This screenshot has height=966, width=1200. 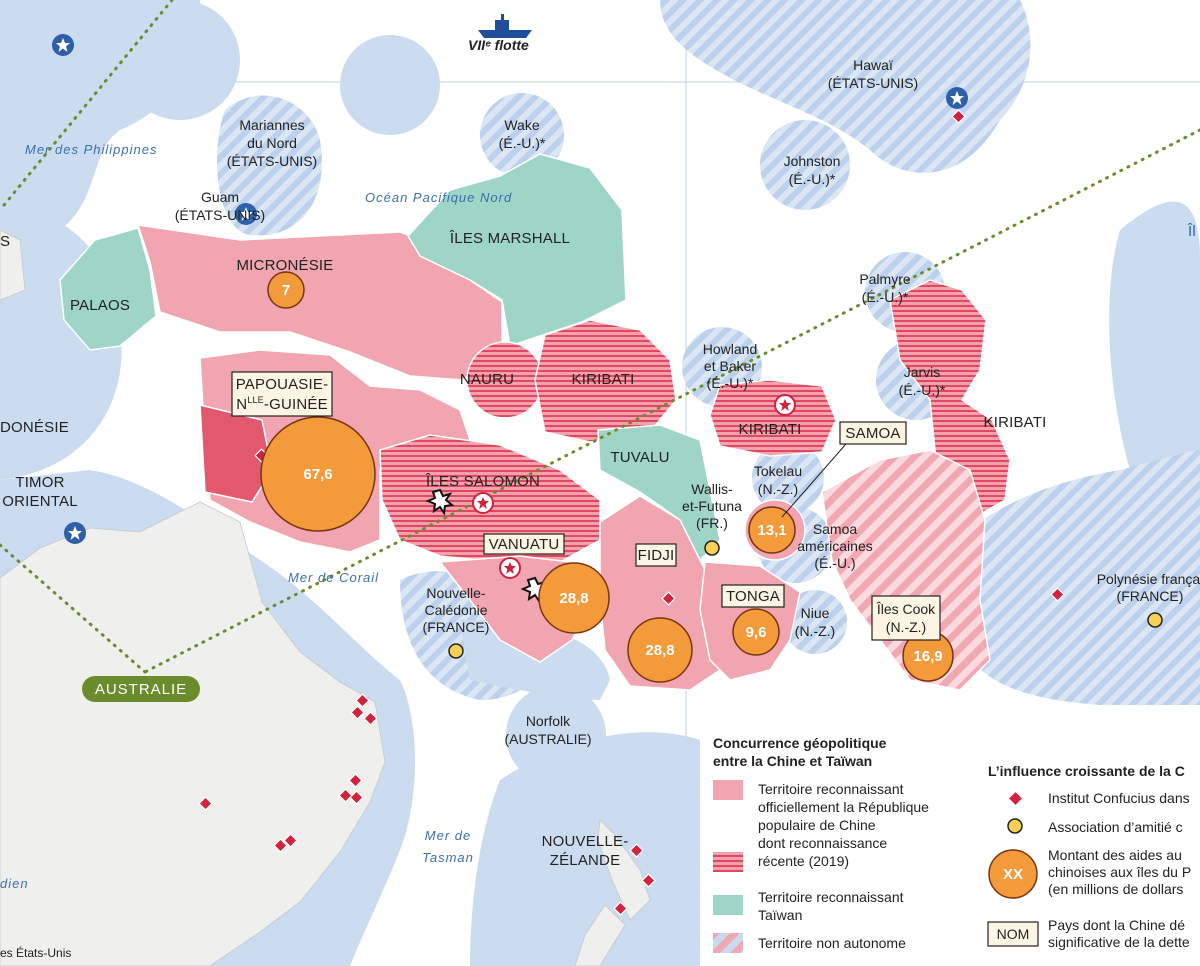 What do you see at coordinates (927, 656) in the screenshot?
I see `aid-amount: 16,9` at bounding box center [927, 656].